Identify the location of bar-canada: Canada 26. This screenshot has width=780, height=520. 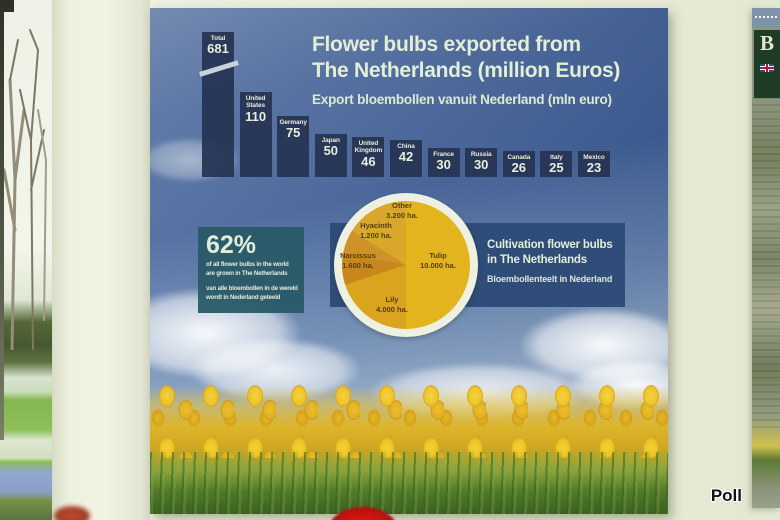
(518, 164).